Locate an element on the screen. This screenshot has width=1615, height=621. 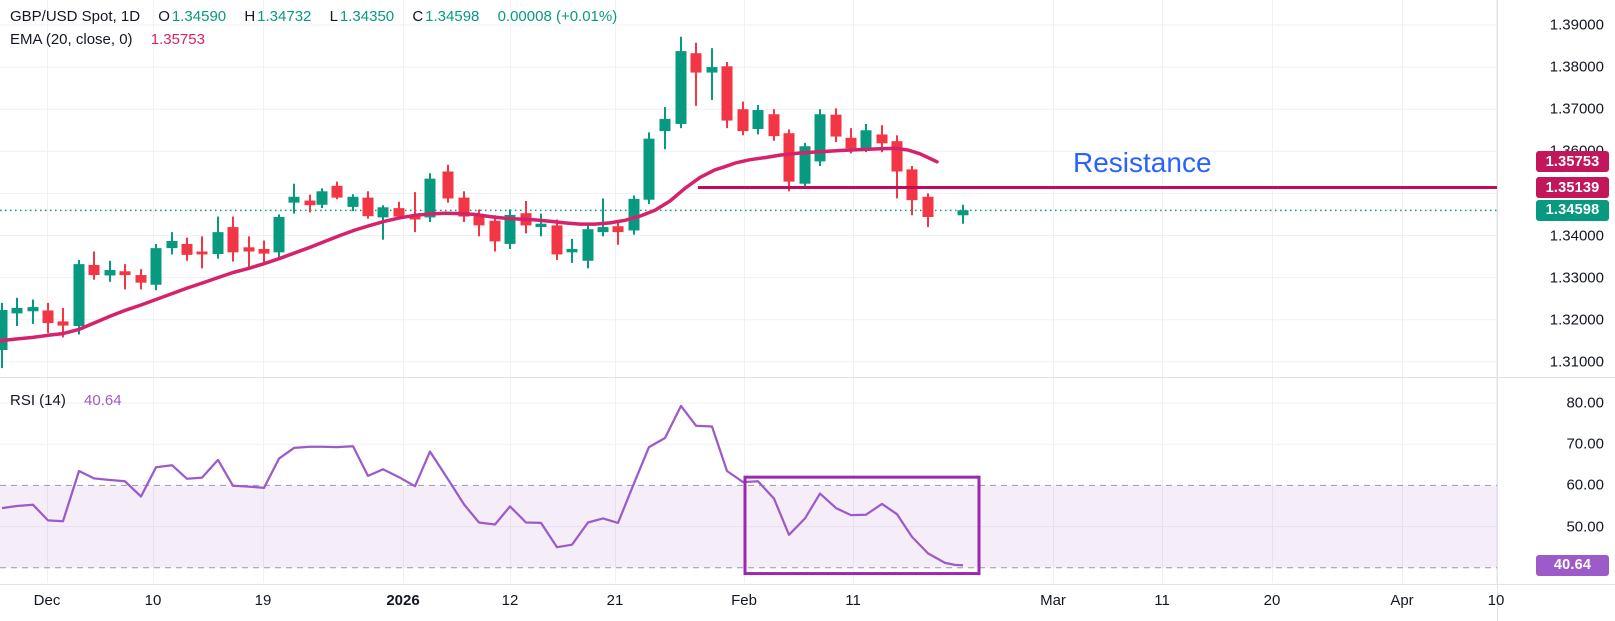
rsi-legend: RSI (14) 40.64 is located at coordinates (67, 400).